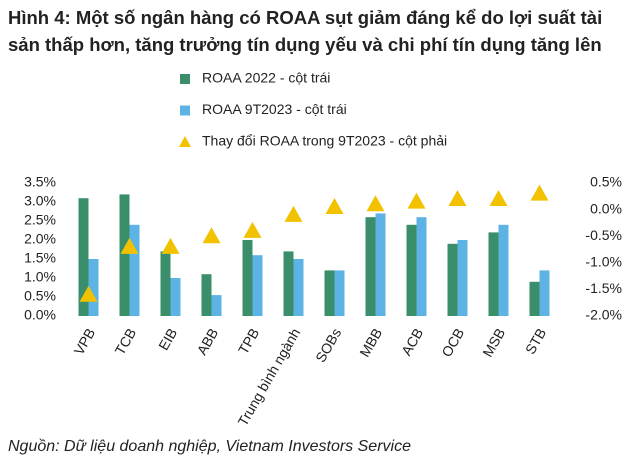  Describe the element at coordinates (40, 182) in the screenshot. I see `y-tick-label: 3.5%` at that location.